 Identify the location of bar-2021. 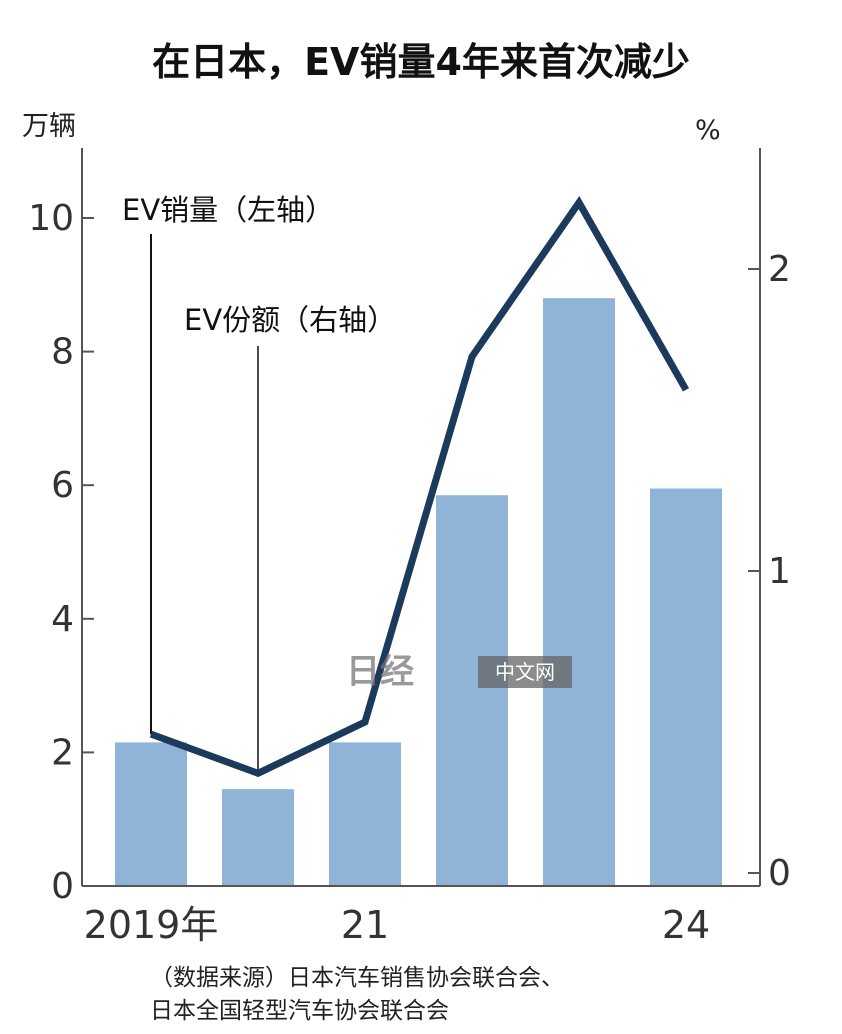
(365, 814).